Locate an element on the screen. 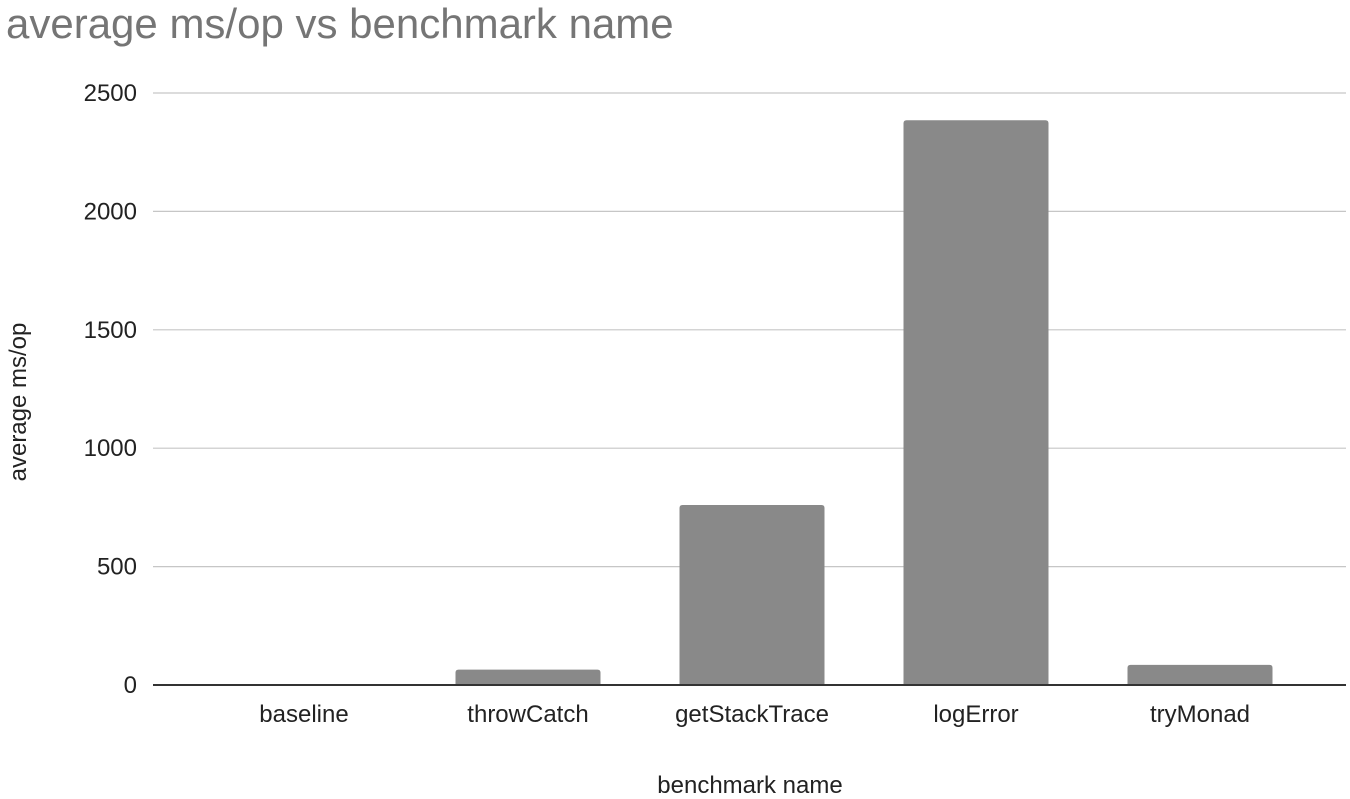 The image size is (1350, 799). bar-getStackTrace is located at coordinates (752, 595).